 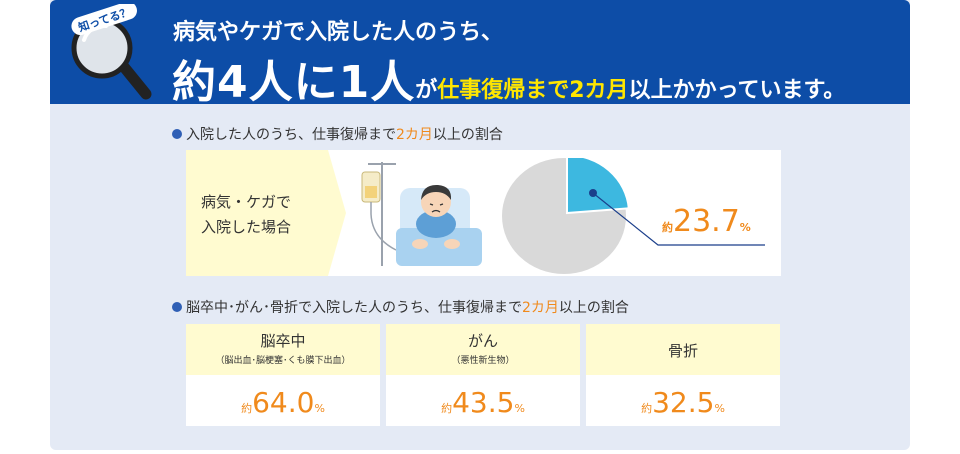 I want to click on section1-title: 入院した人のうち、仕事復帰まで2カ月以上の割合, so click(x=337, y=134).